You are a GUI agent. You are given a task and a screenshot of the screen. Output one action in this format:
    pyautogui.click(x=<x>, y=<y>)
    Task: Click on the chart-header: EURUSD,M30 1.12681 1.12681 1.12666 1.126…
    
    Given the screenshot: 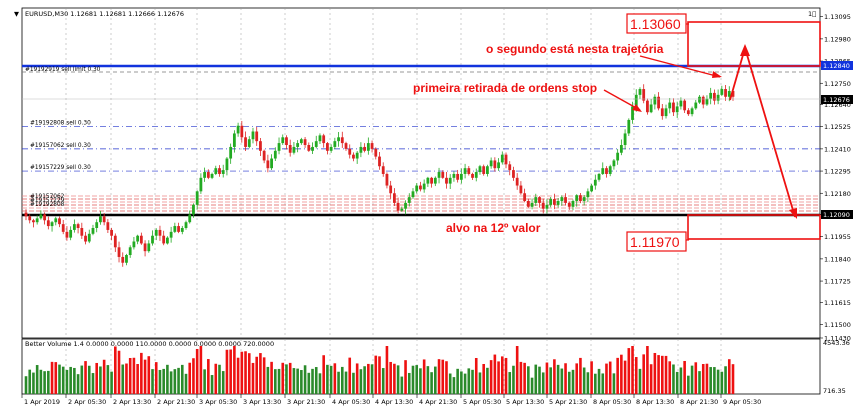 What is the action you would take?
    pyautogui.click(x=104, y=14)
    